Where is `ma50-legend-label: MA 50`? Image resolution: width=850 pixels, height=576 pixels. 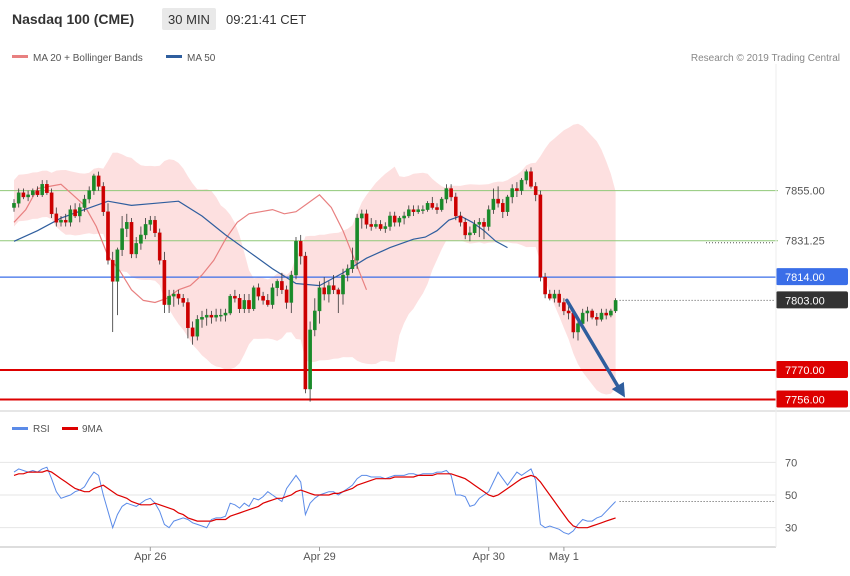 ma50-legend-label: MA 50 is located at coordinates (201, 58).